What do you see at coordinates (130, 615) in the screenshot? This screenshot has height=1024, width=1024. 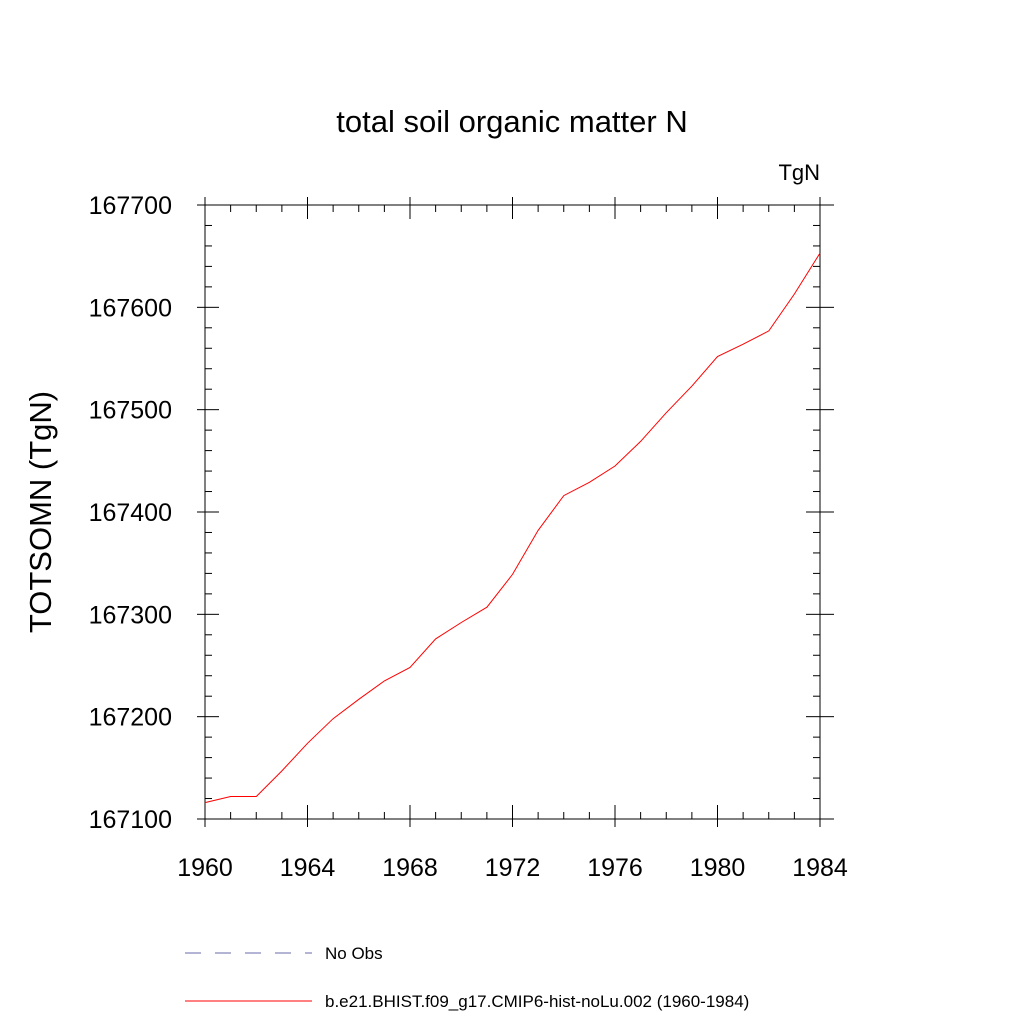 I see `y-tick-label: 167300` at bounding box center [130, 615].